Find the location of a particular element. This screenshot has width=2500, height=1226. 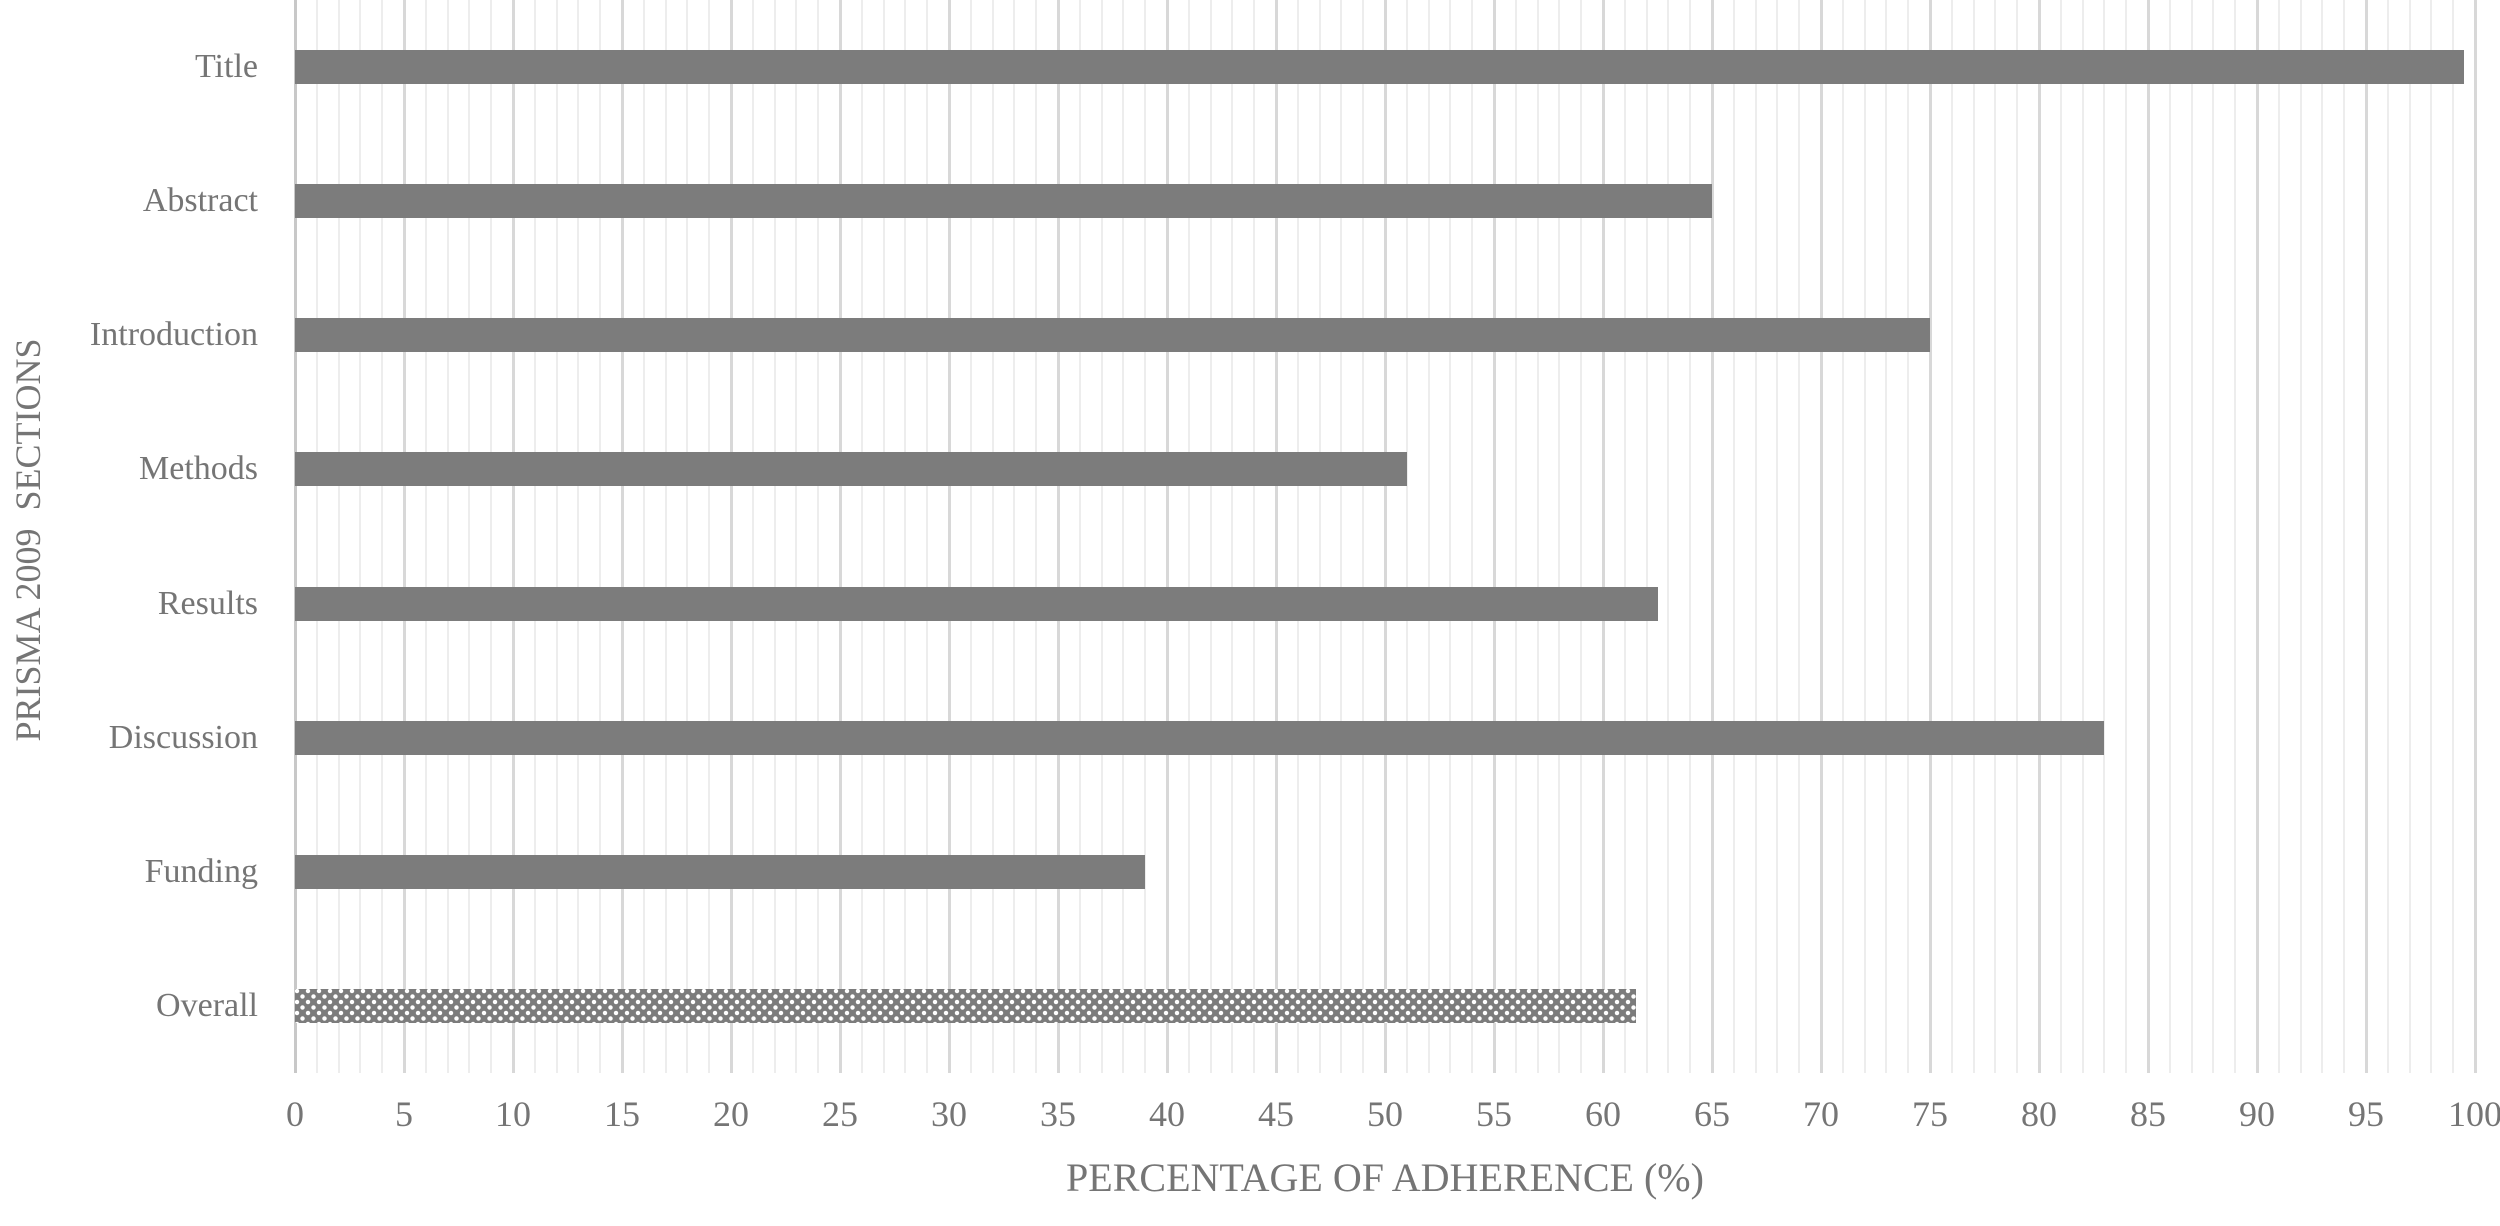

x-tick-label-60: 60 is located at coordinates (1603, 1114).